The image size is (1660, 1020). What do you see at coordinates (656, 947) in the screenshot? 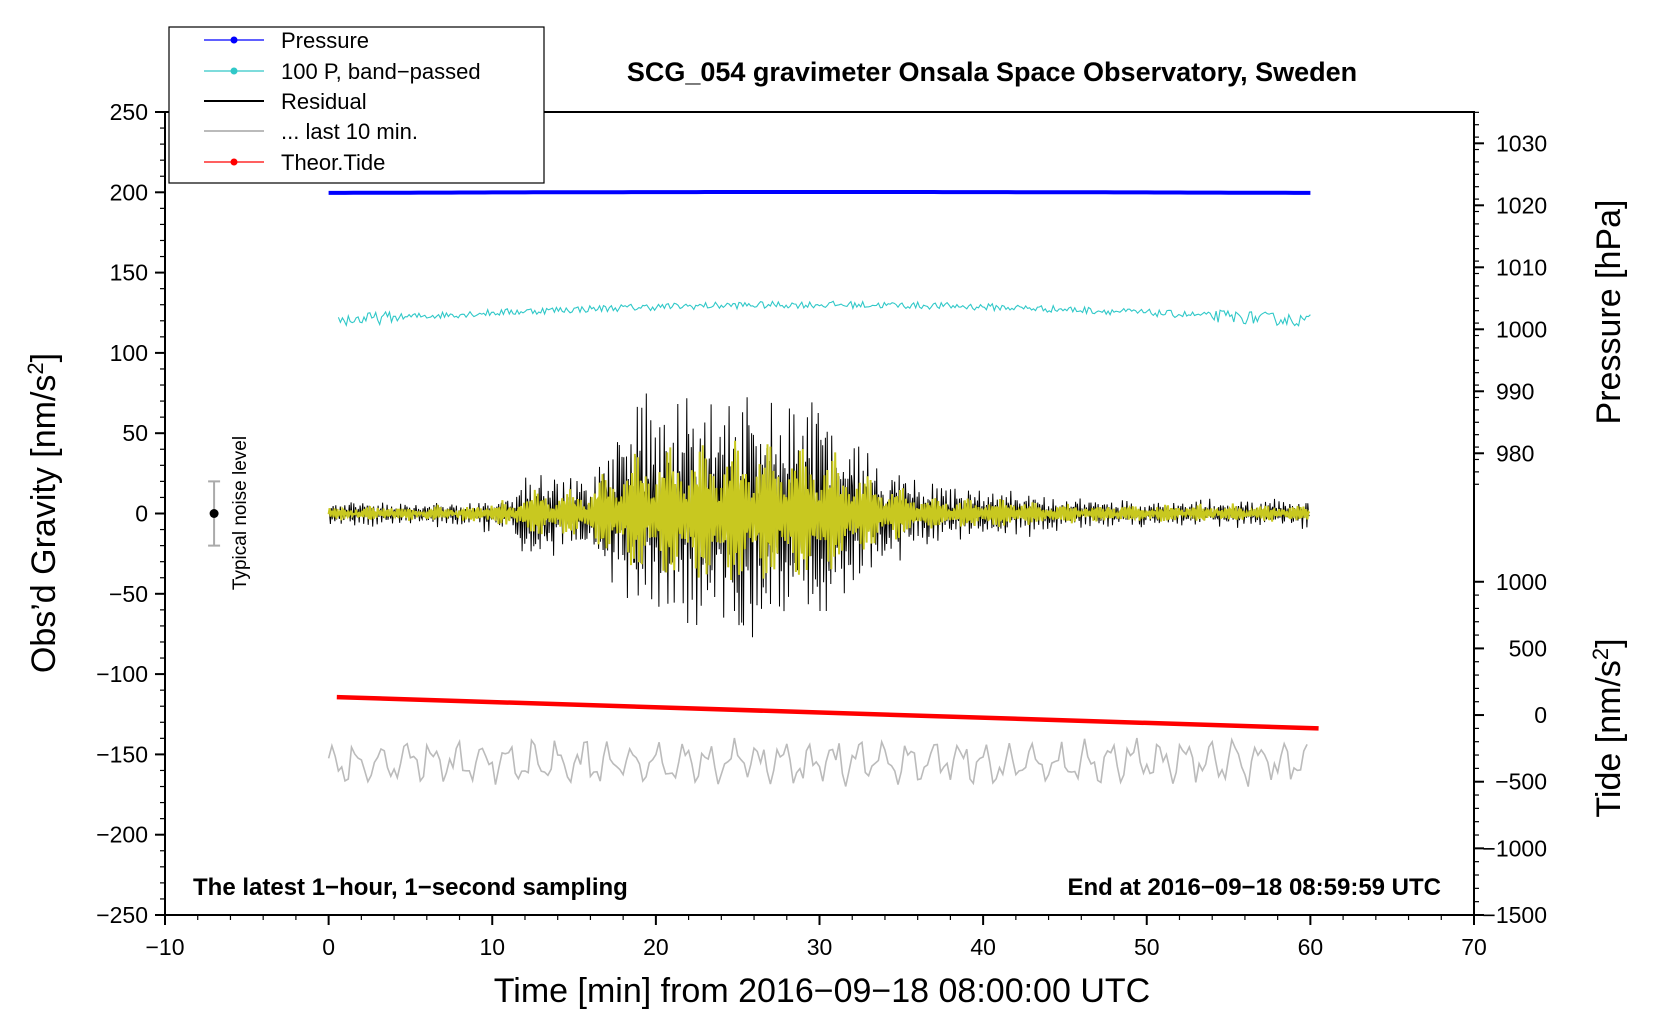
I see `x-tick-label: 20` at bounding box center [656, 947].